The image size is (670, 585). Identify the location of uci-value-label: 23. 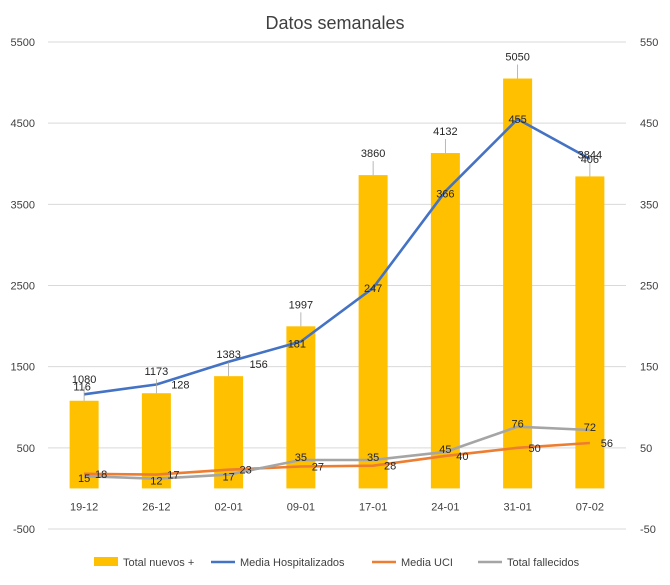
(246, 471).